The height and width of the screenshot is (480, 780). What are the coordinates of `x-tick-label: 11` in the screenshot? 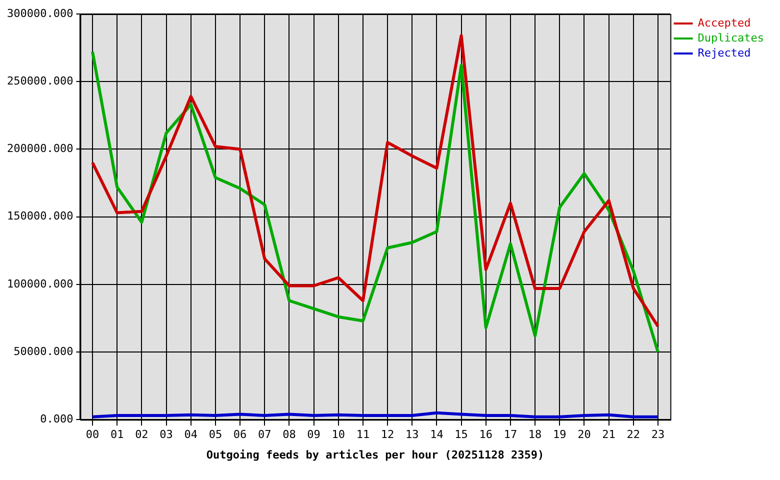 It's located at (363, 435).